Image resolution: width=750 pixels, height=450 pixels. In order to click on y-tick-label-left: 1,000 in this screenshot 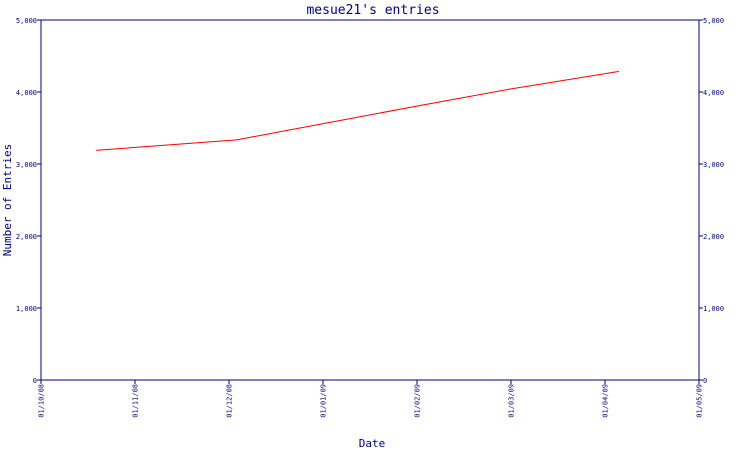, I will do `click(26, 309)`.